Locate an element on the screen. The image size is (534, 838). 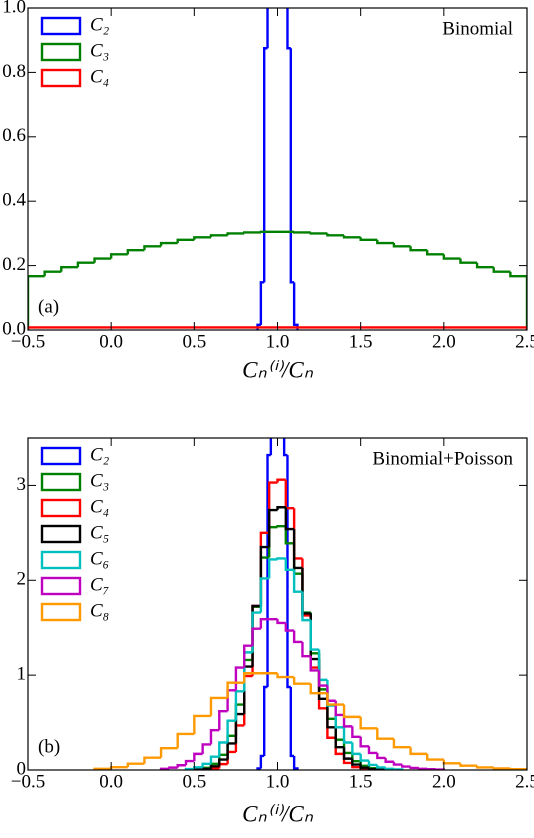
y-tick-label: 3 is located at coordinates (22, 484).